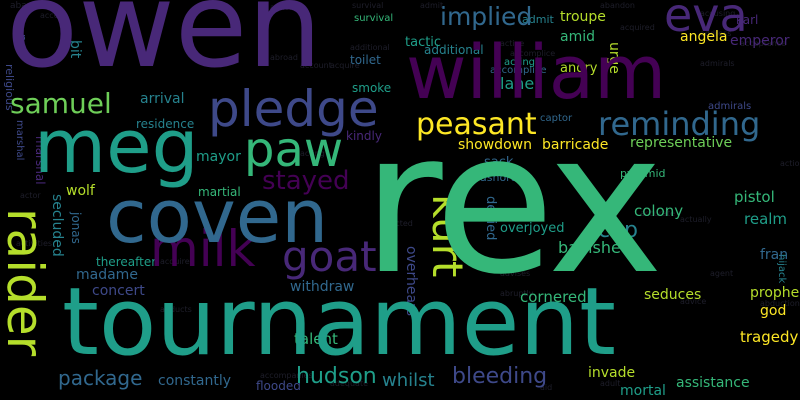 The width and height of the screenshot is (800, 400). What do you see at coordinates (754, 197) in the screenshot?
I see `word: pistol` at bounding box center [754, 197].